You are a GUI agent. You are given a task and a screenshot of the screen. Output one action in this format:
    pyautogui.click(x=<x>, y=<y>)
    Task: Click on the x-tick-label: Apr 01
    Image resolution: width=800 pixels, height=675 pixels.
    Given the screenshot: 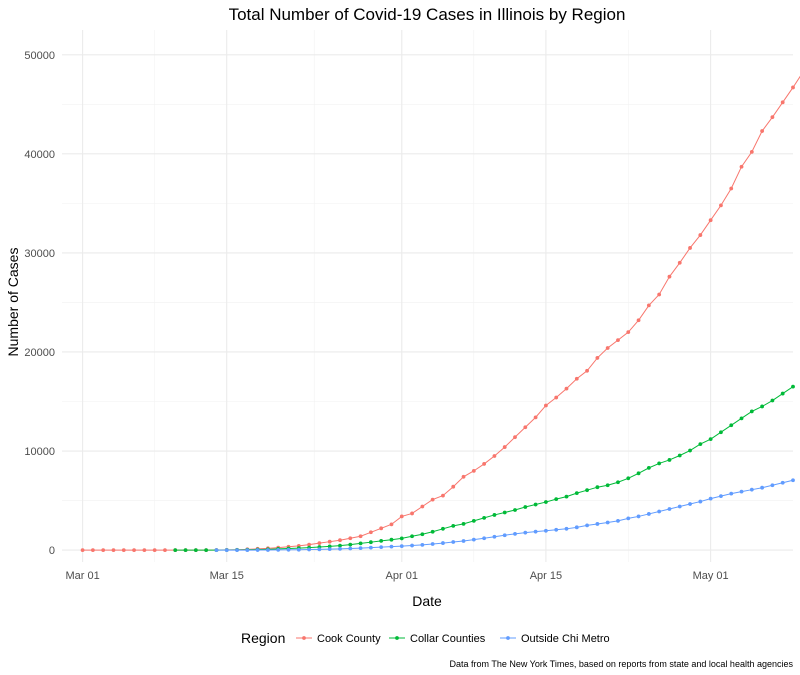 What is the action you would take?
    pyautogui.click(x=402, y=576)
    